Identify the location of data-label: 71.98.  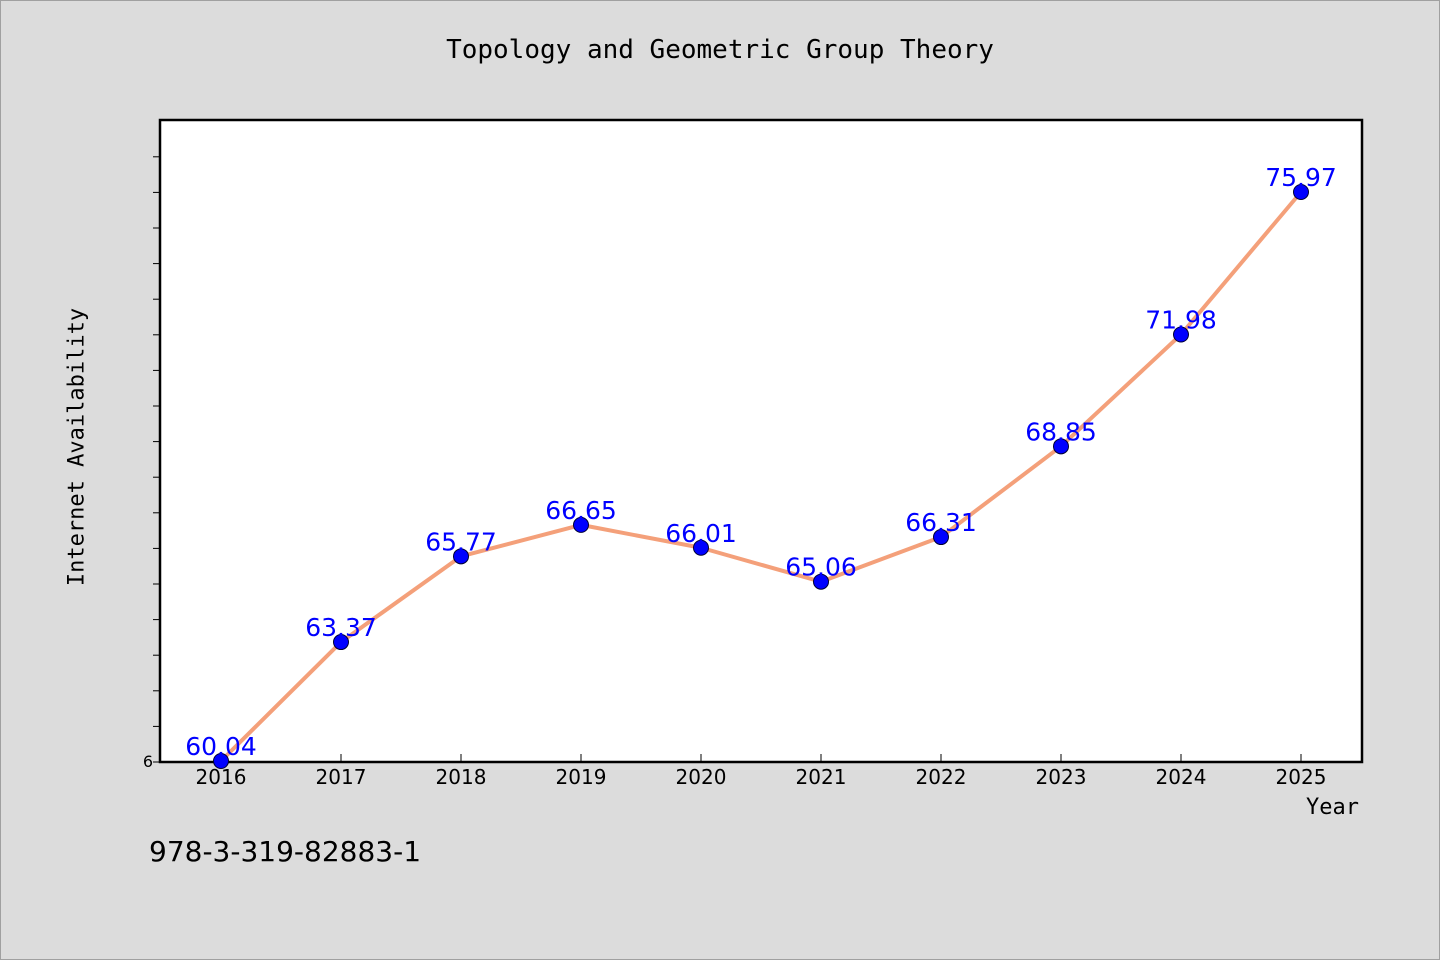
(1181, 320).